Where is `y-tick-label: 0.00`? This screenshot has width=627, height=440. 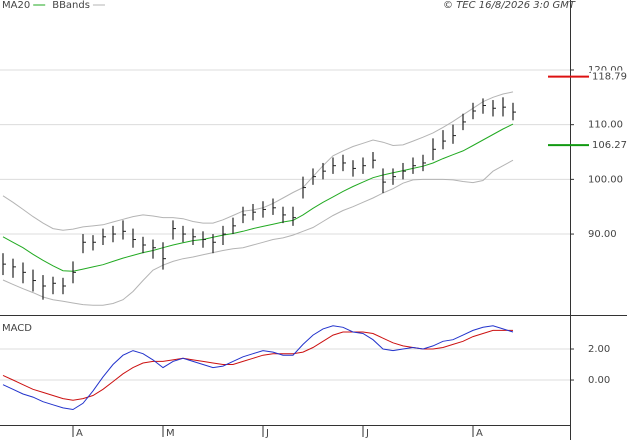
y-tick-label: 0.00 is located at coordinates (599, 380).